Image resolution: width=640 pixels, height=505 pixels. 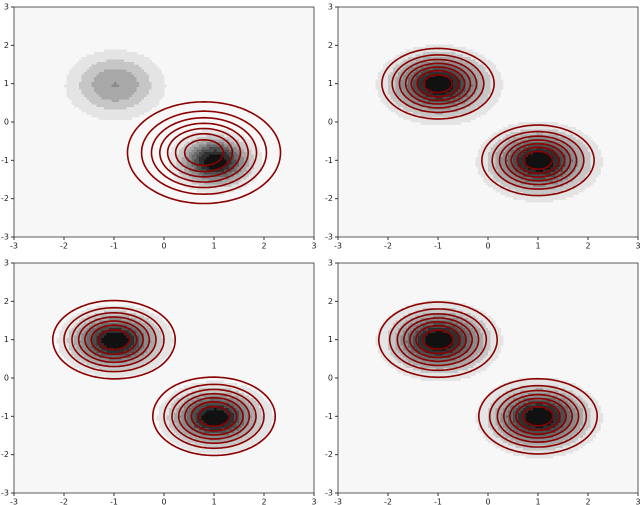 I want to click on y-tick-label: -1, so click(x=329, y=160).